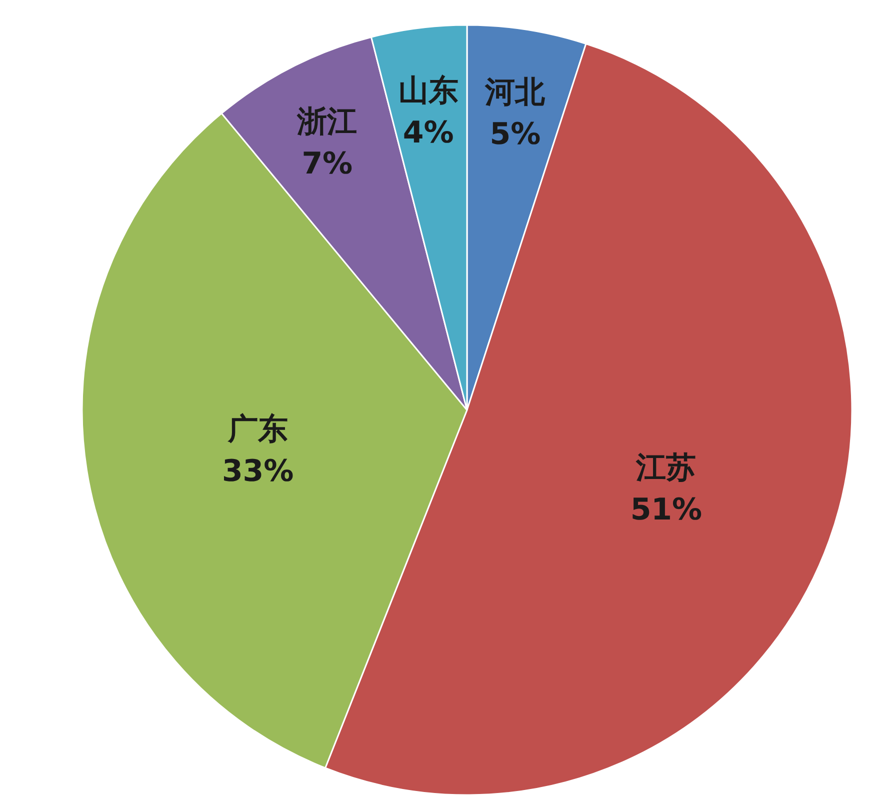  Describe the element at coordinates (327, 164) in the screenshot. I see `data-label: 7%` at that location.